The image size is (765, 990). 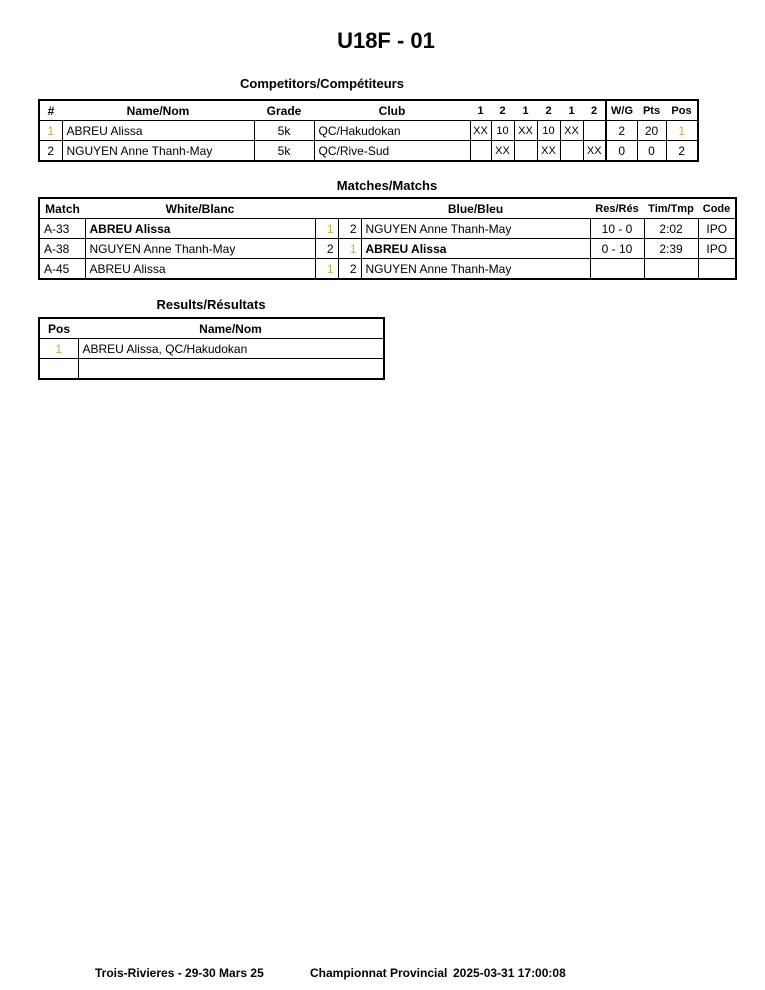 I want to click on footer-datetime: 2025-03-31 17:00:08, so click(x=509, y=973).